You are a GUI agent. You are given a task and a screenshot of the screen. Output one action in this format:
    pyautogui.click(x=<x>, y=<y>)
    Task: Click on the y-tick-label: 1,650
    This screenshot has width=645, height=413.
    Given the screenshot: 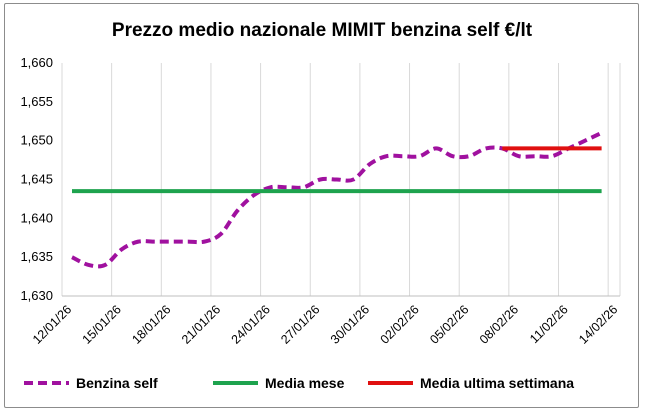 What is the action you would take?
    pyautogui.click(x=36, y=140)
    